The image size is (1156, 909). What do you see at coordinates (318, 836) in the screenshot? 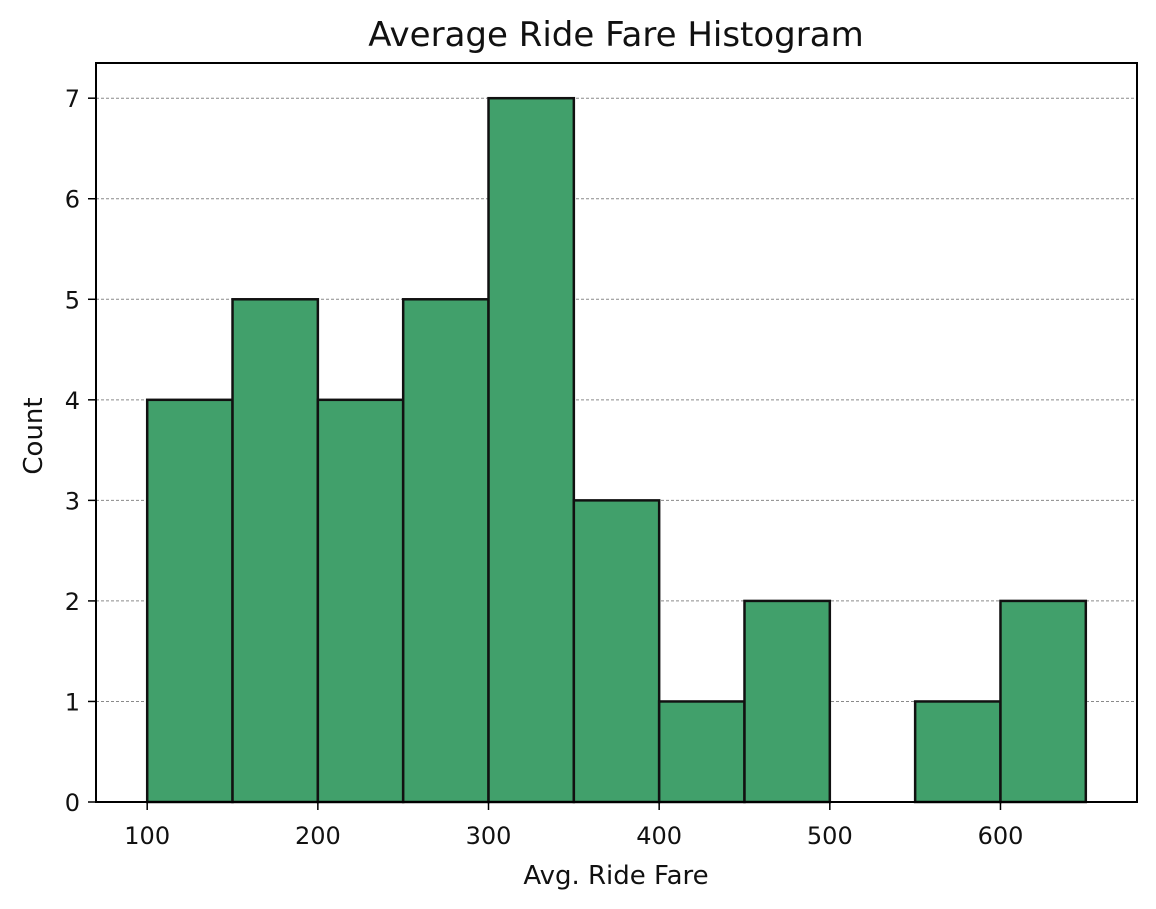
I see `x-tick-label: 200` at bounding box center [318, 836].